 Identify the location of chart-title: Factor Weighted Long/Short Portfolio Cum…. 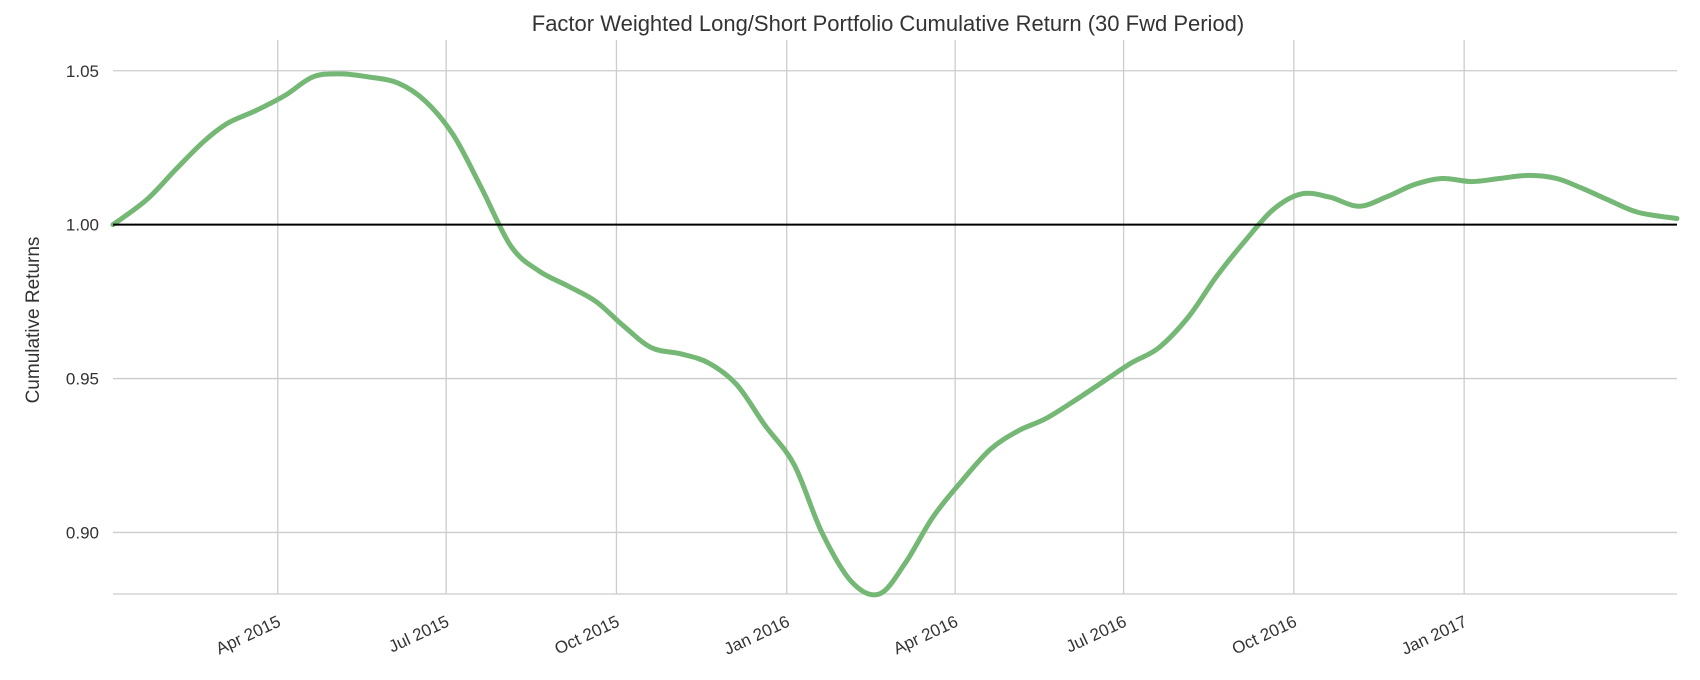
(888, 23).